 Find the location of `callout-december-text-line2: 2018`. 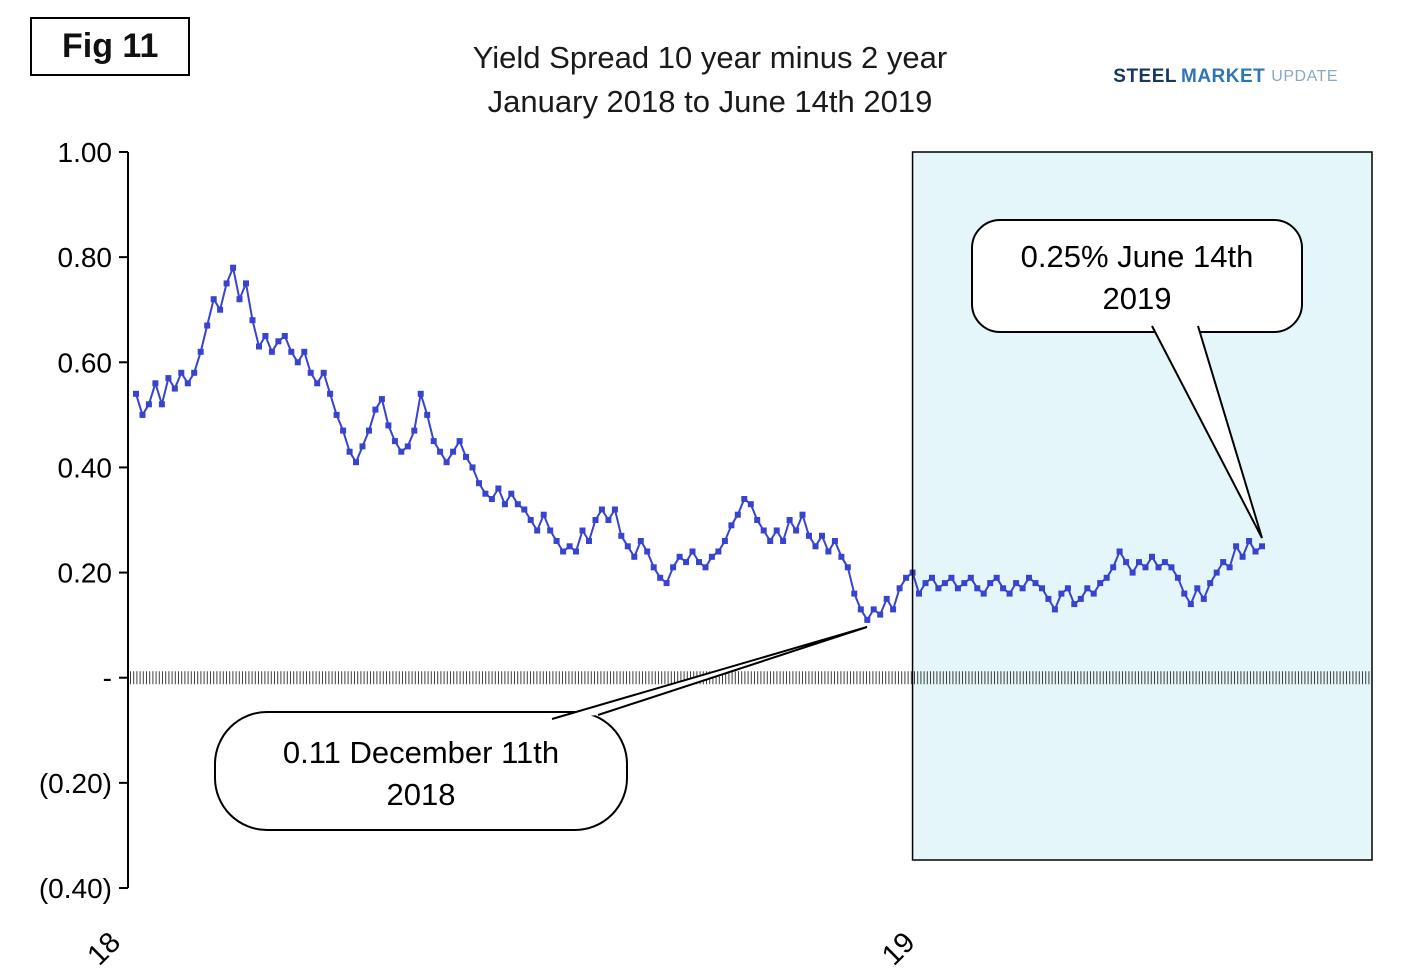

callout-december-text-line2: 2018 is located at coordinates (421, 794).